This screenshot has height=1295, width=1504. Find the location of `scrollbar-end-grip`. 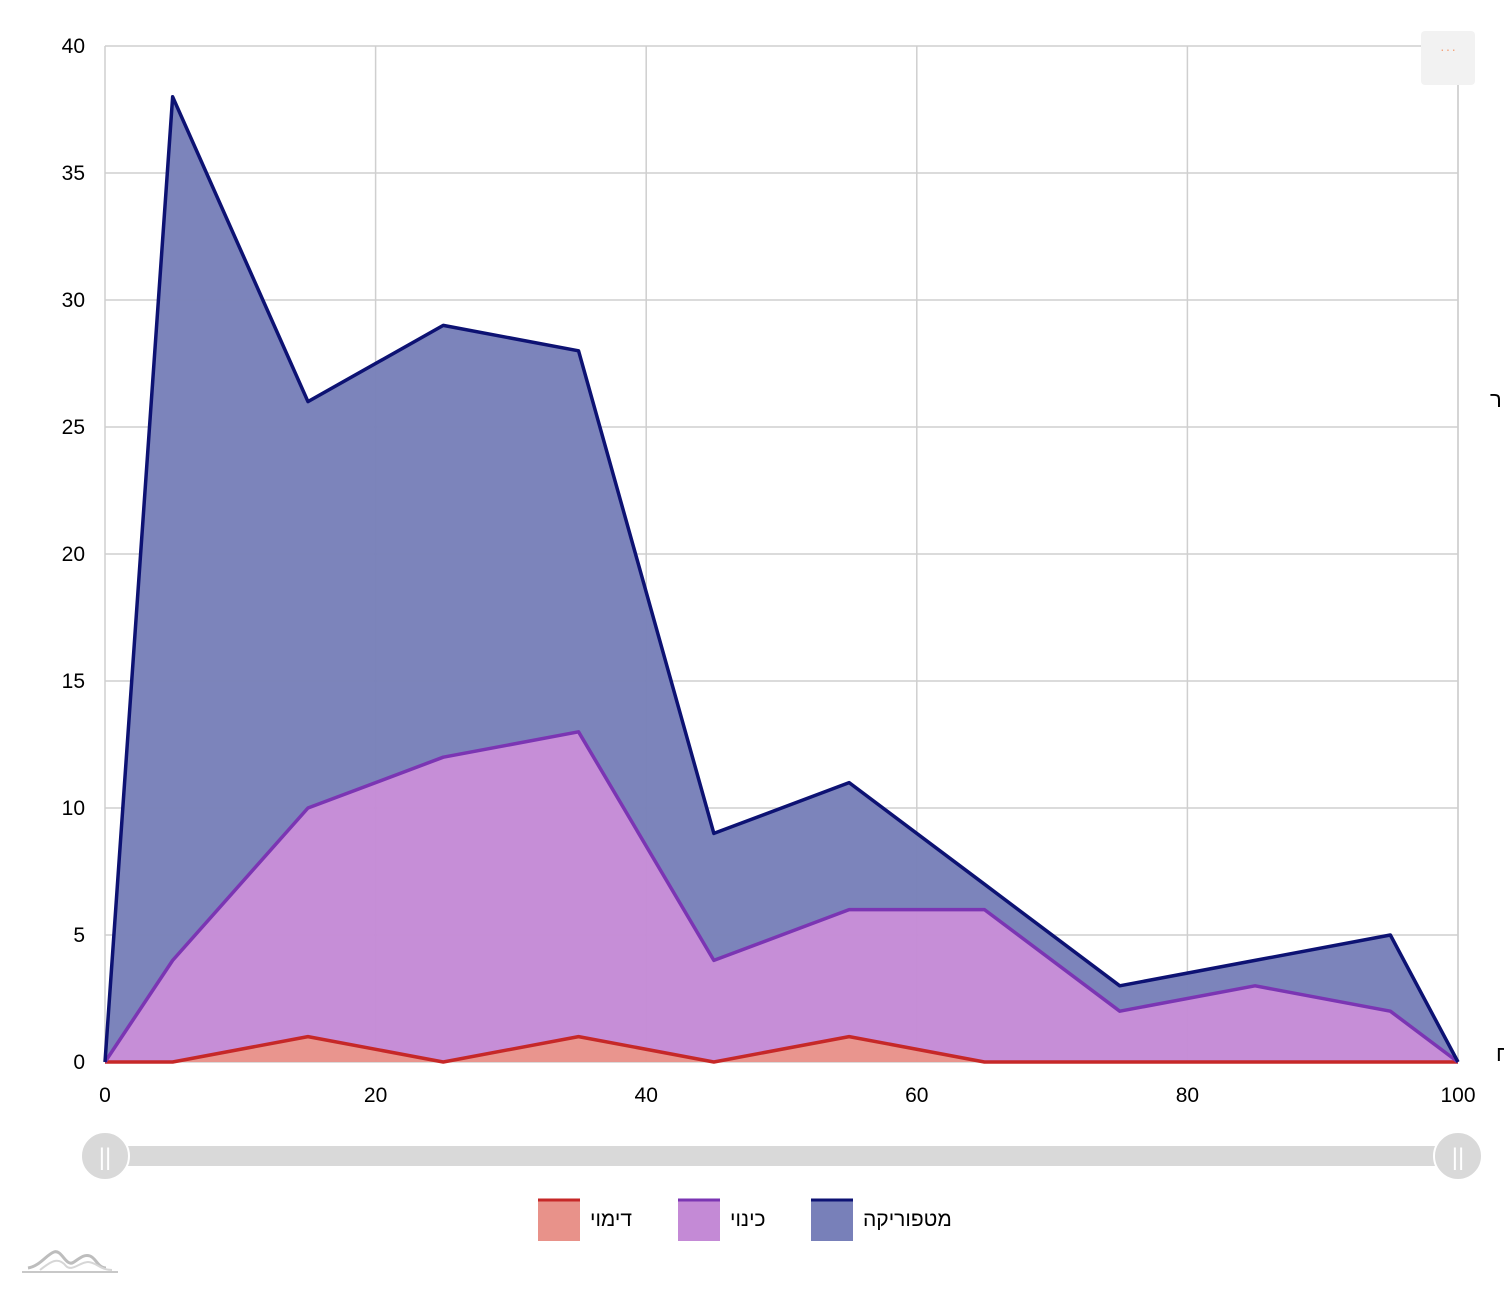

scrollbar-end-grip is located at coordinates (1458, 1156).